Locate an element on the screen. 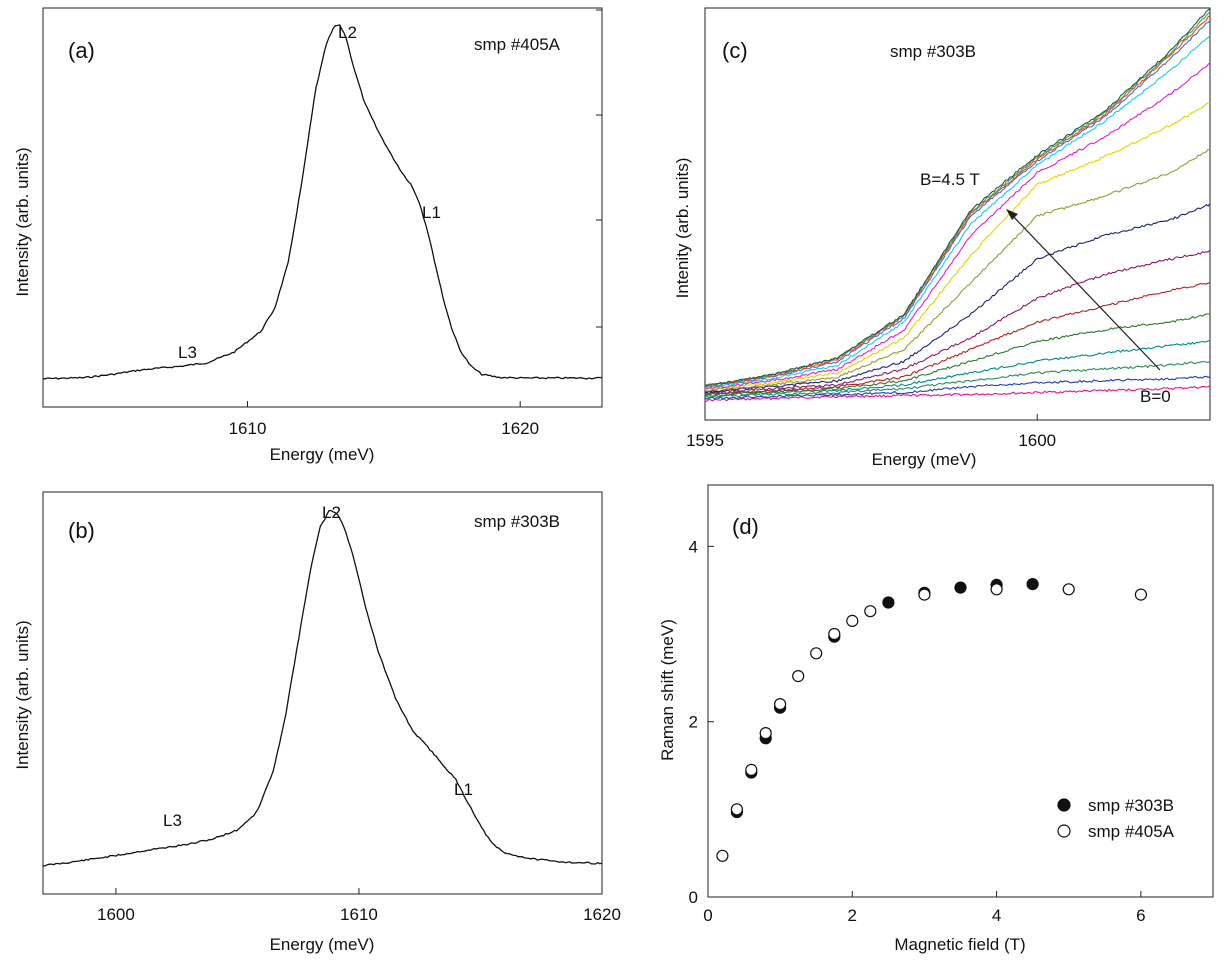  panel-b-xlabel: Energy (meV) is located at coordinates (322, 944).